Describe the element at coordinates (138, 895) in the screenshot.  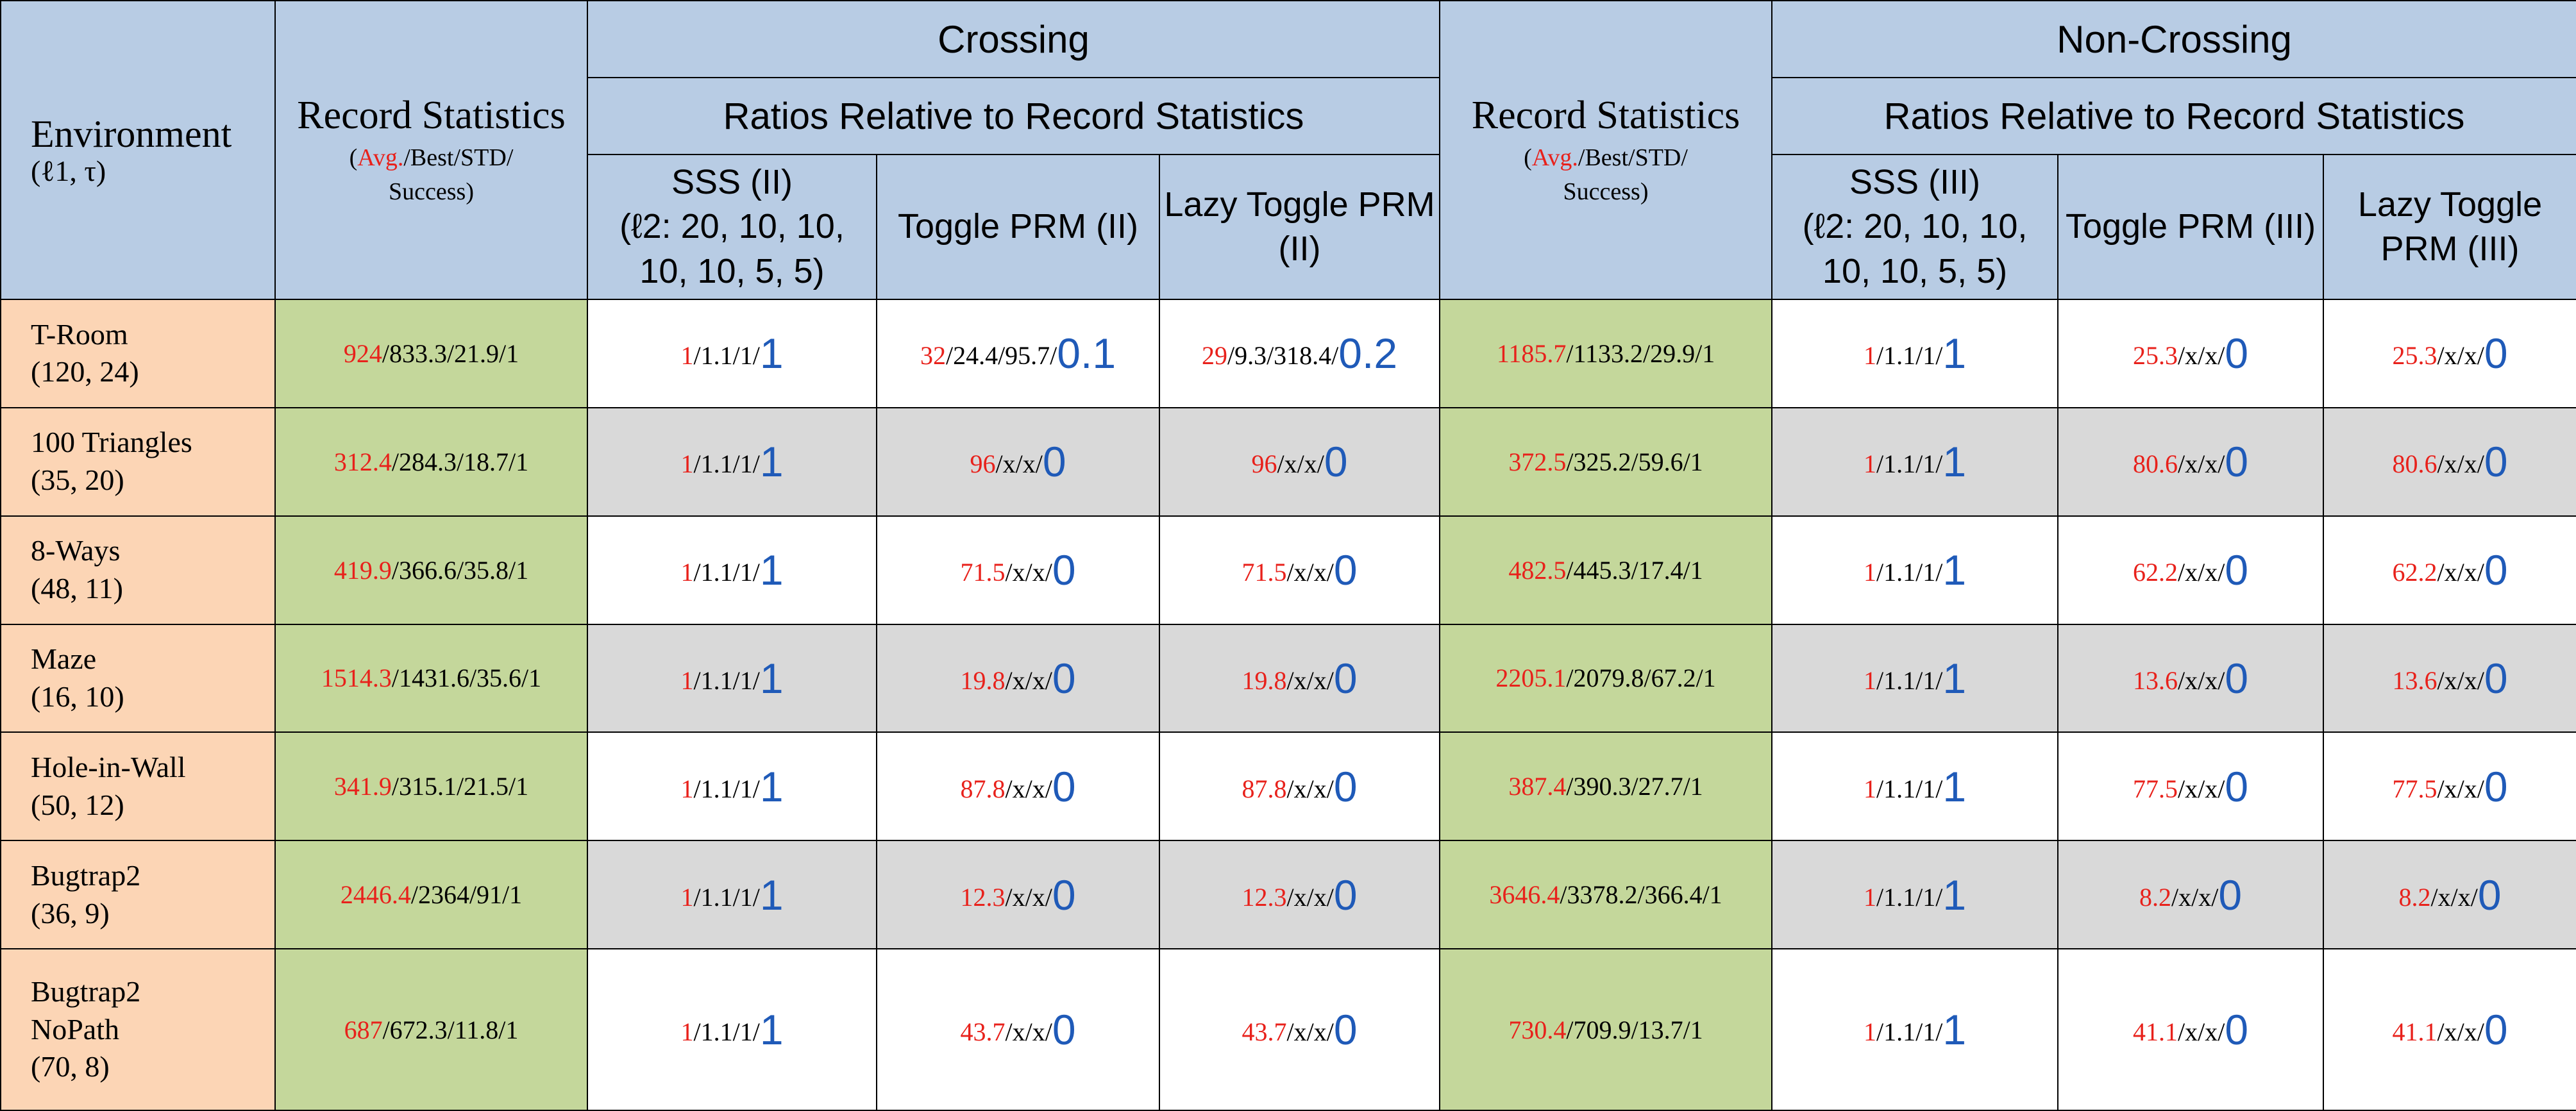
I see `environment-cell: Bugtrap2 (36, 9)` at that location.